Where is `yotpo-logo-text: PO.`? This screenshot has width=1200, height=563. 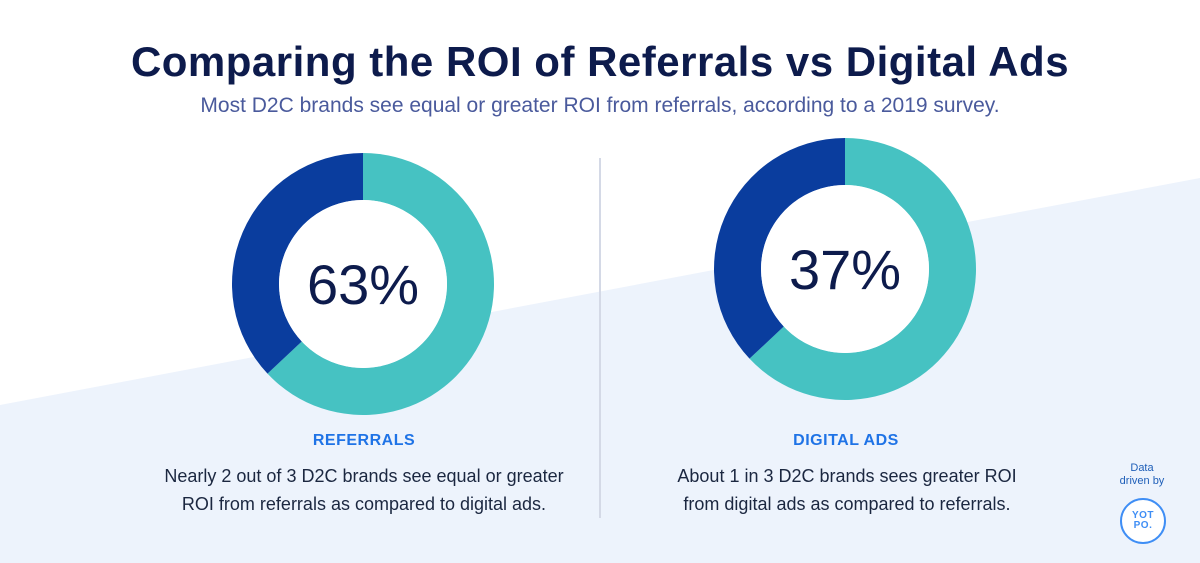 yotpo-logo-text: PO. is located at coordinates (1143, 525).